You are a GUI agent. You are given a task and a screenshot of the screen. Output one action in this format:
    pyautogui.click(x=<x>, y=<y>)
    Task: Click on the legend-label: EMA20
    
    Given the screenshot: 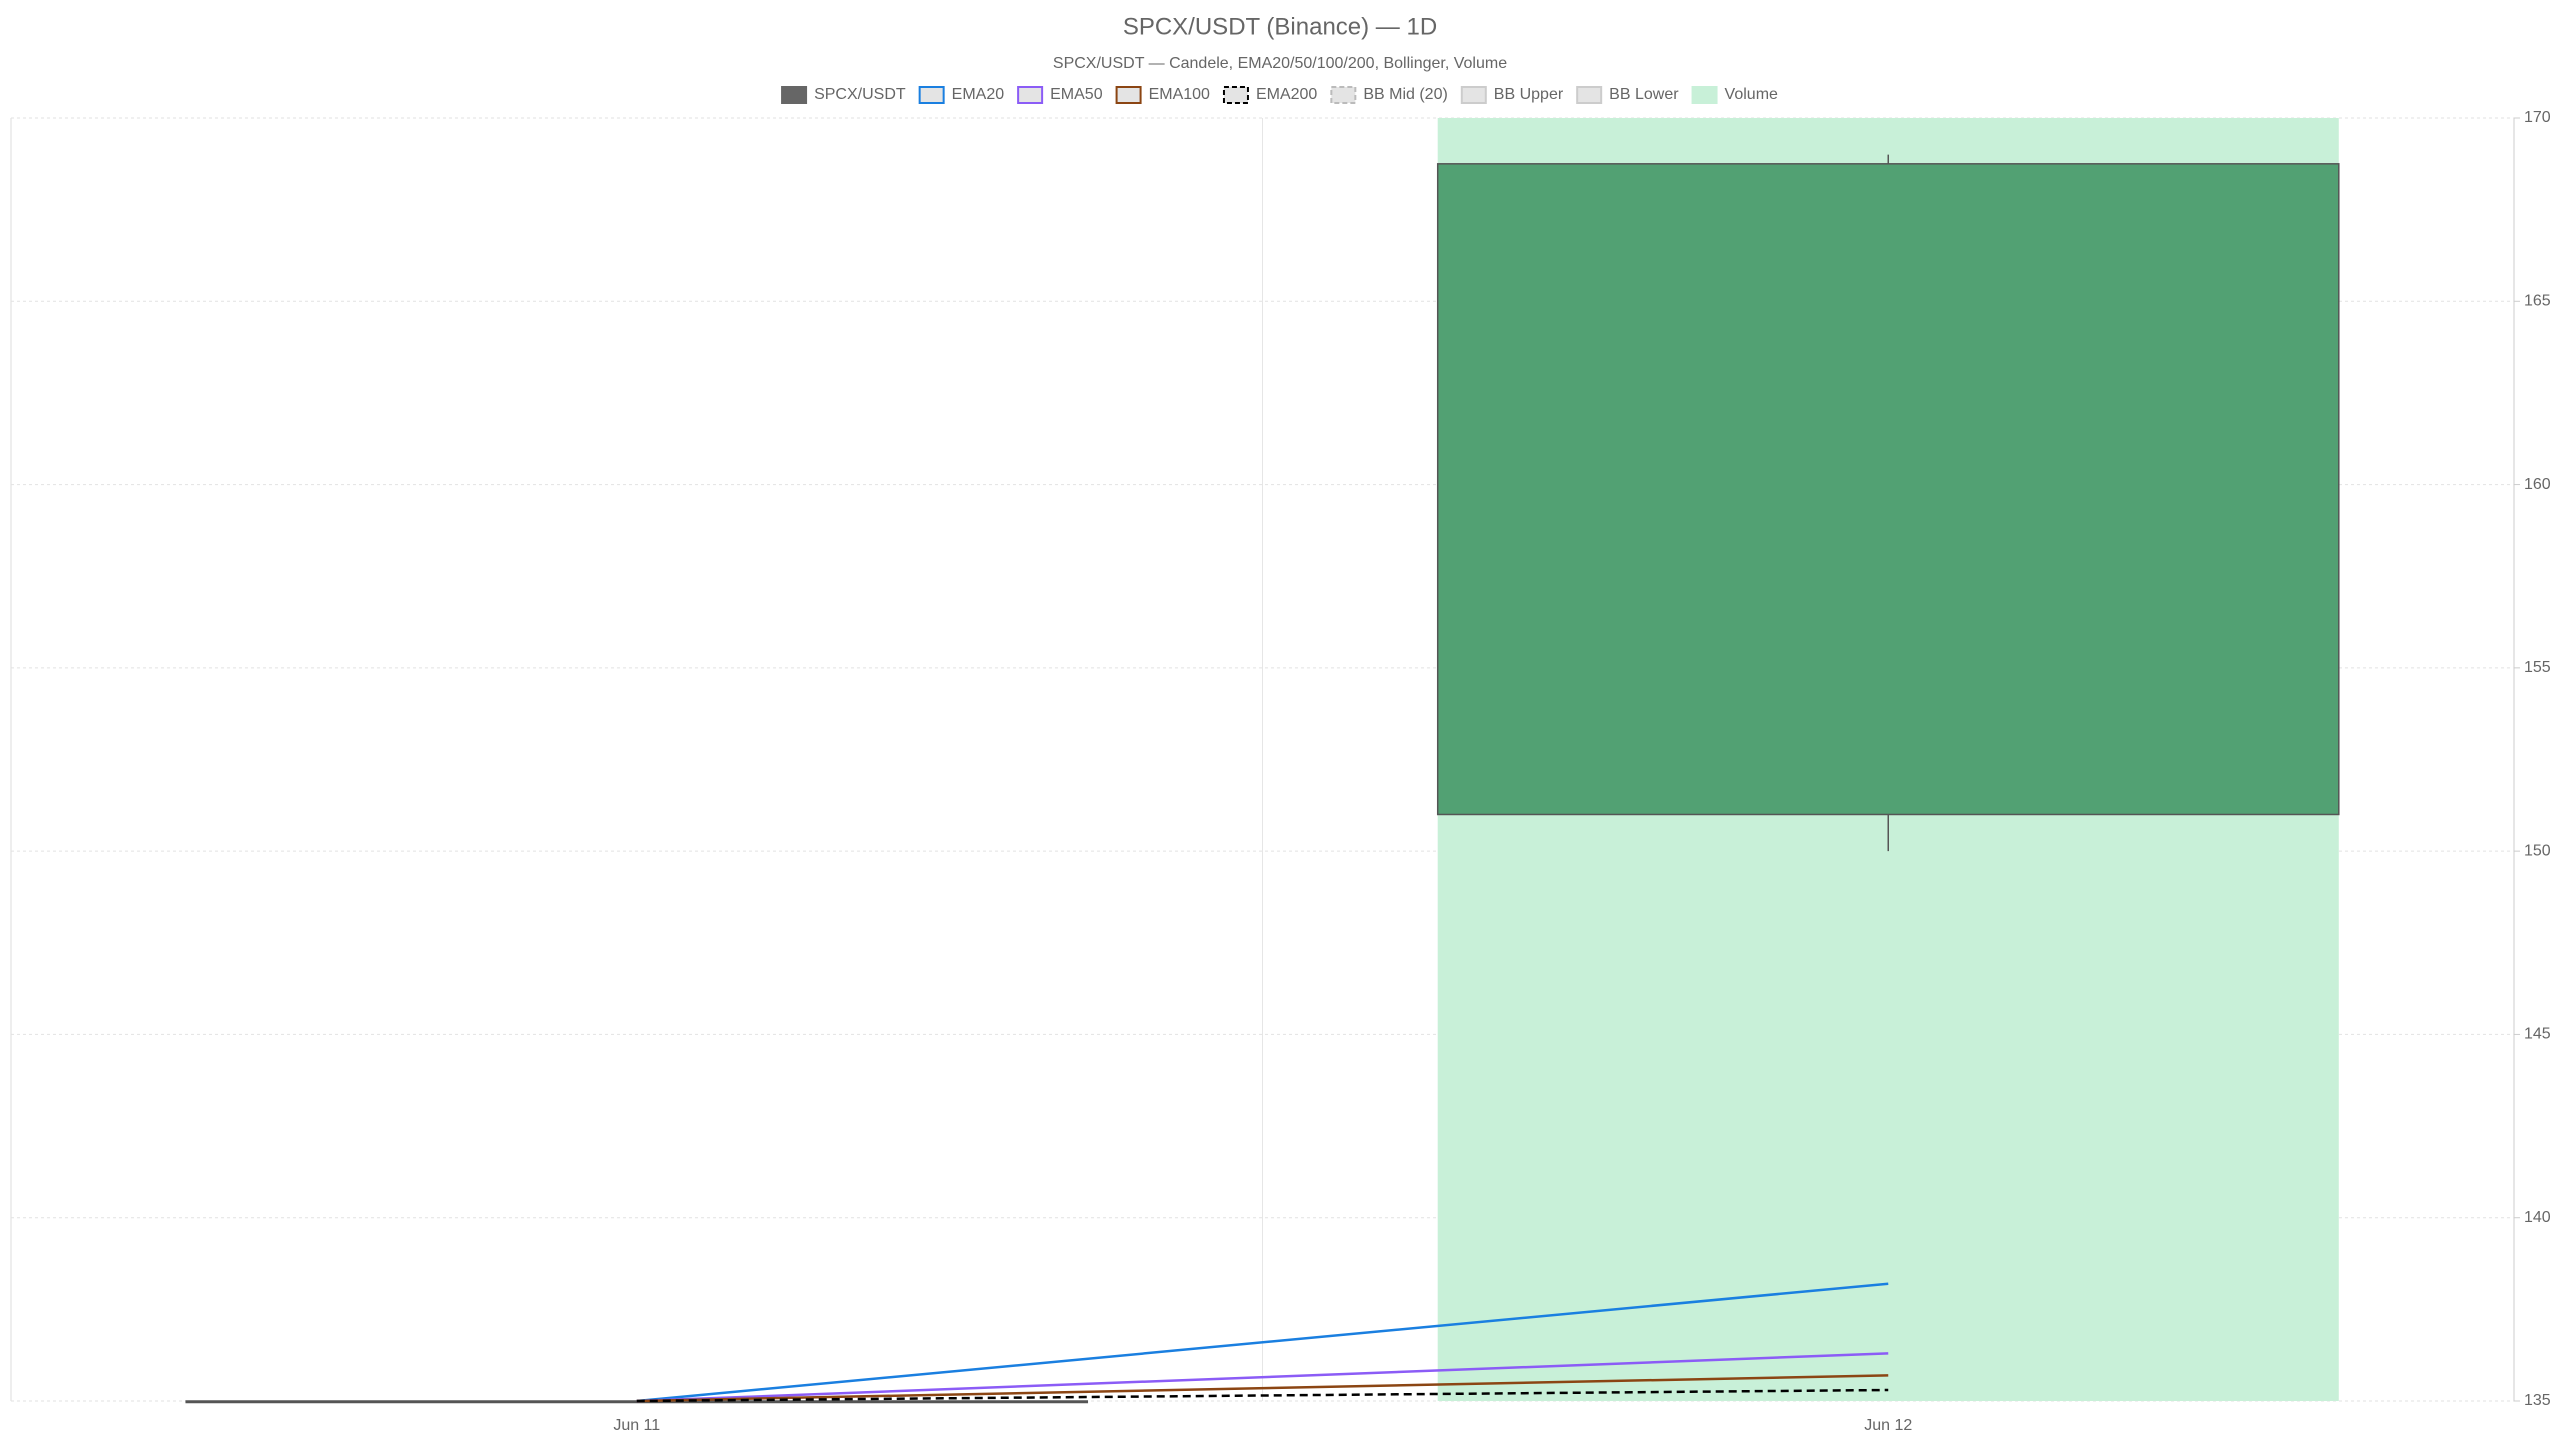 What is the action you would take?
    pyautogui.click(x=978, y=94)
    